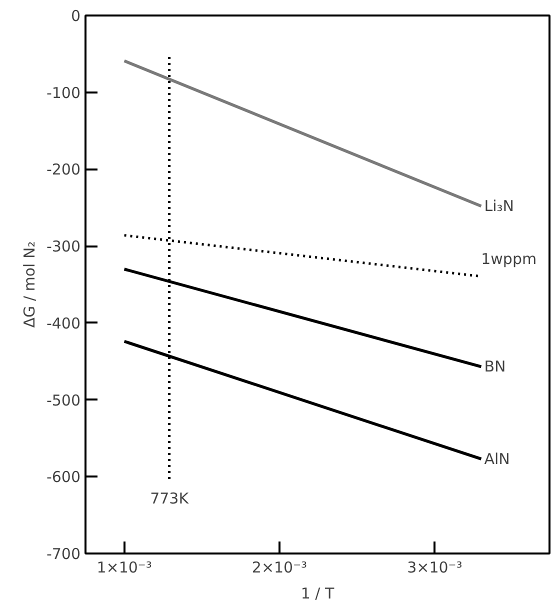 Image resolution: width=557 pixels, height=613 pixels. What do you see at coordinates (434, 567) in the screenshot?
I see `x-tick-label: 3×10⁻³` at bounding box center [434, 567].